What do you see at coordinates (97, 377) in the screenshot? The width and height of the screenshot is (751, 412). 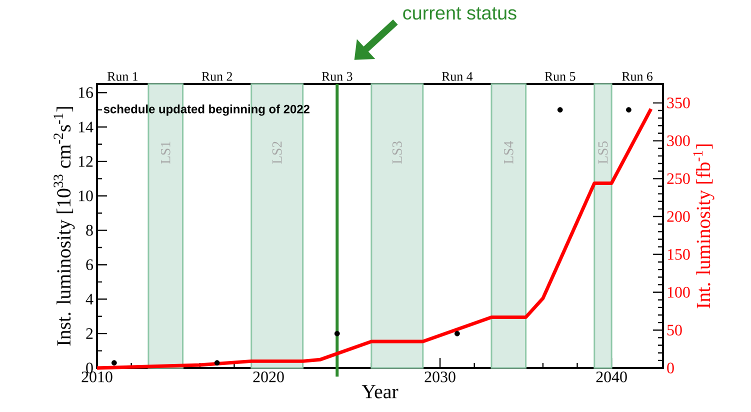 I see `x-tick-label: 2010` at bounding box center [97, 377].